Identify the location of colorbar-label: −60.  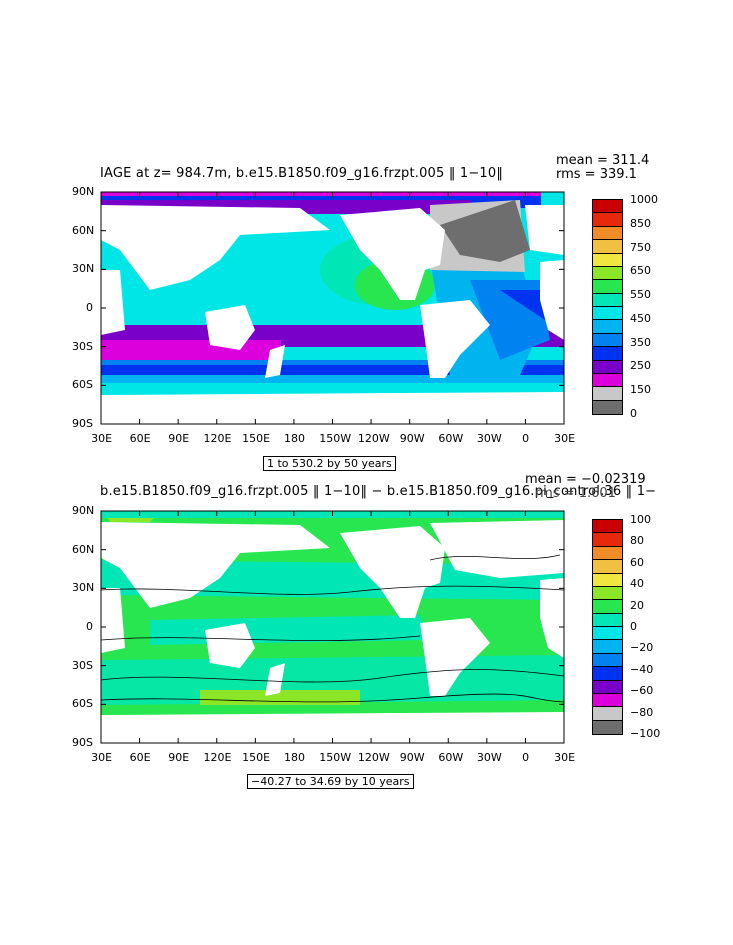
(642, 691).